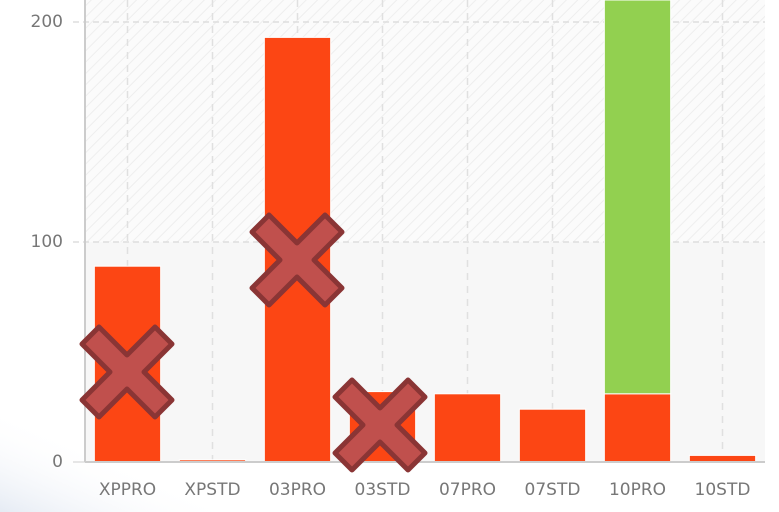 This screenshot has height=512, width=779. I want to click on y-tick-label: 100, so click(47, 242).